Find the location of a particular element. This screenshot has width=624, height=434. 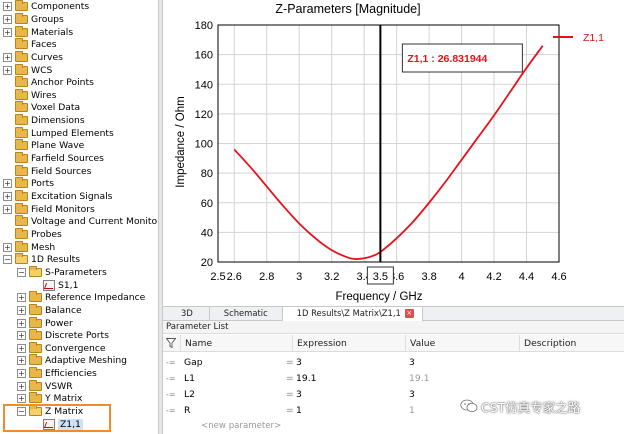

tree-item-label: Wires is located at coordinates (44, 95).